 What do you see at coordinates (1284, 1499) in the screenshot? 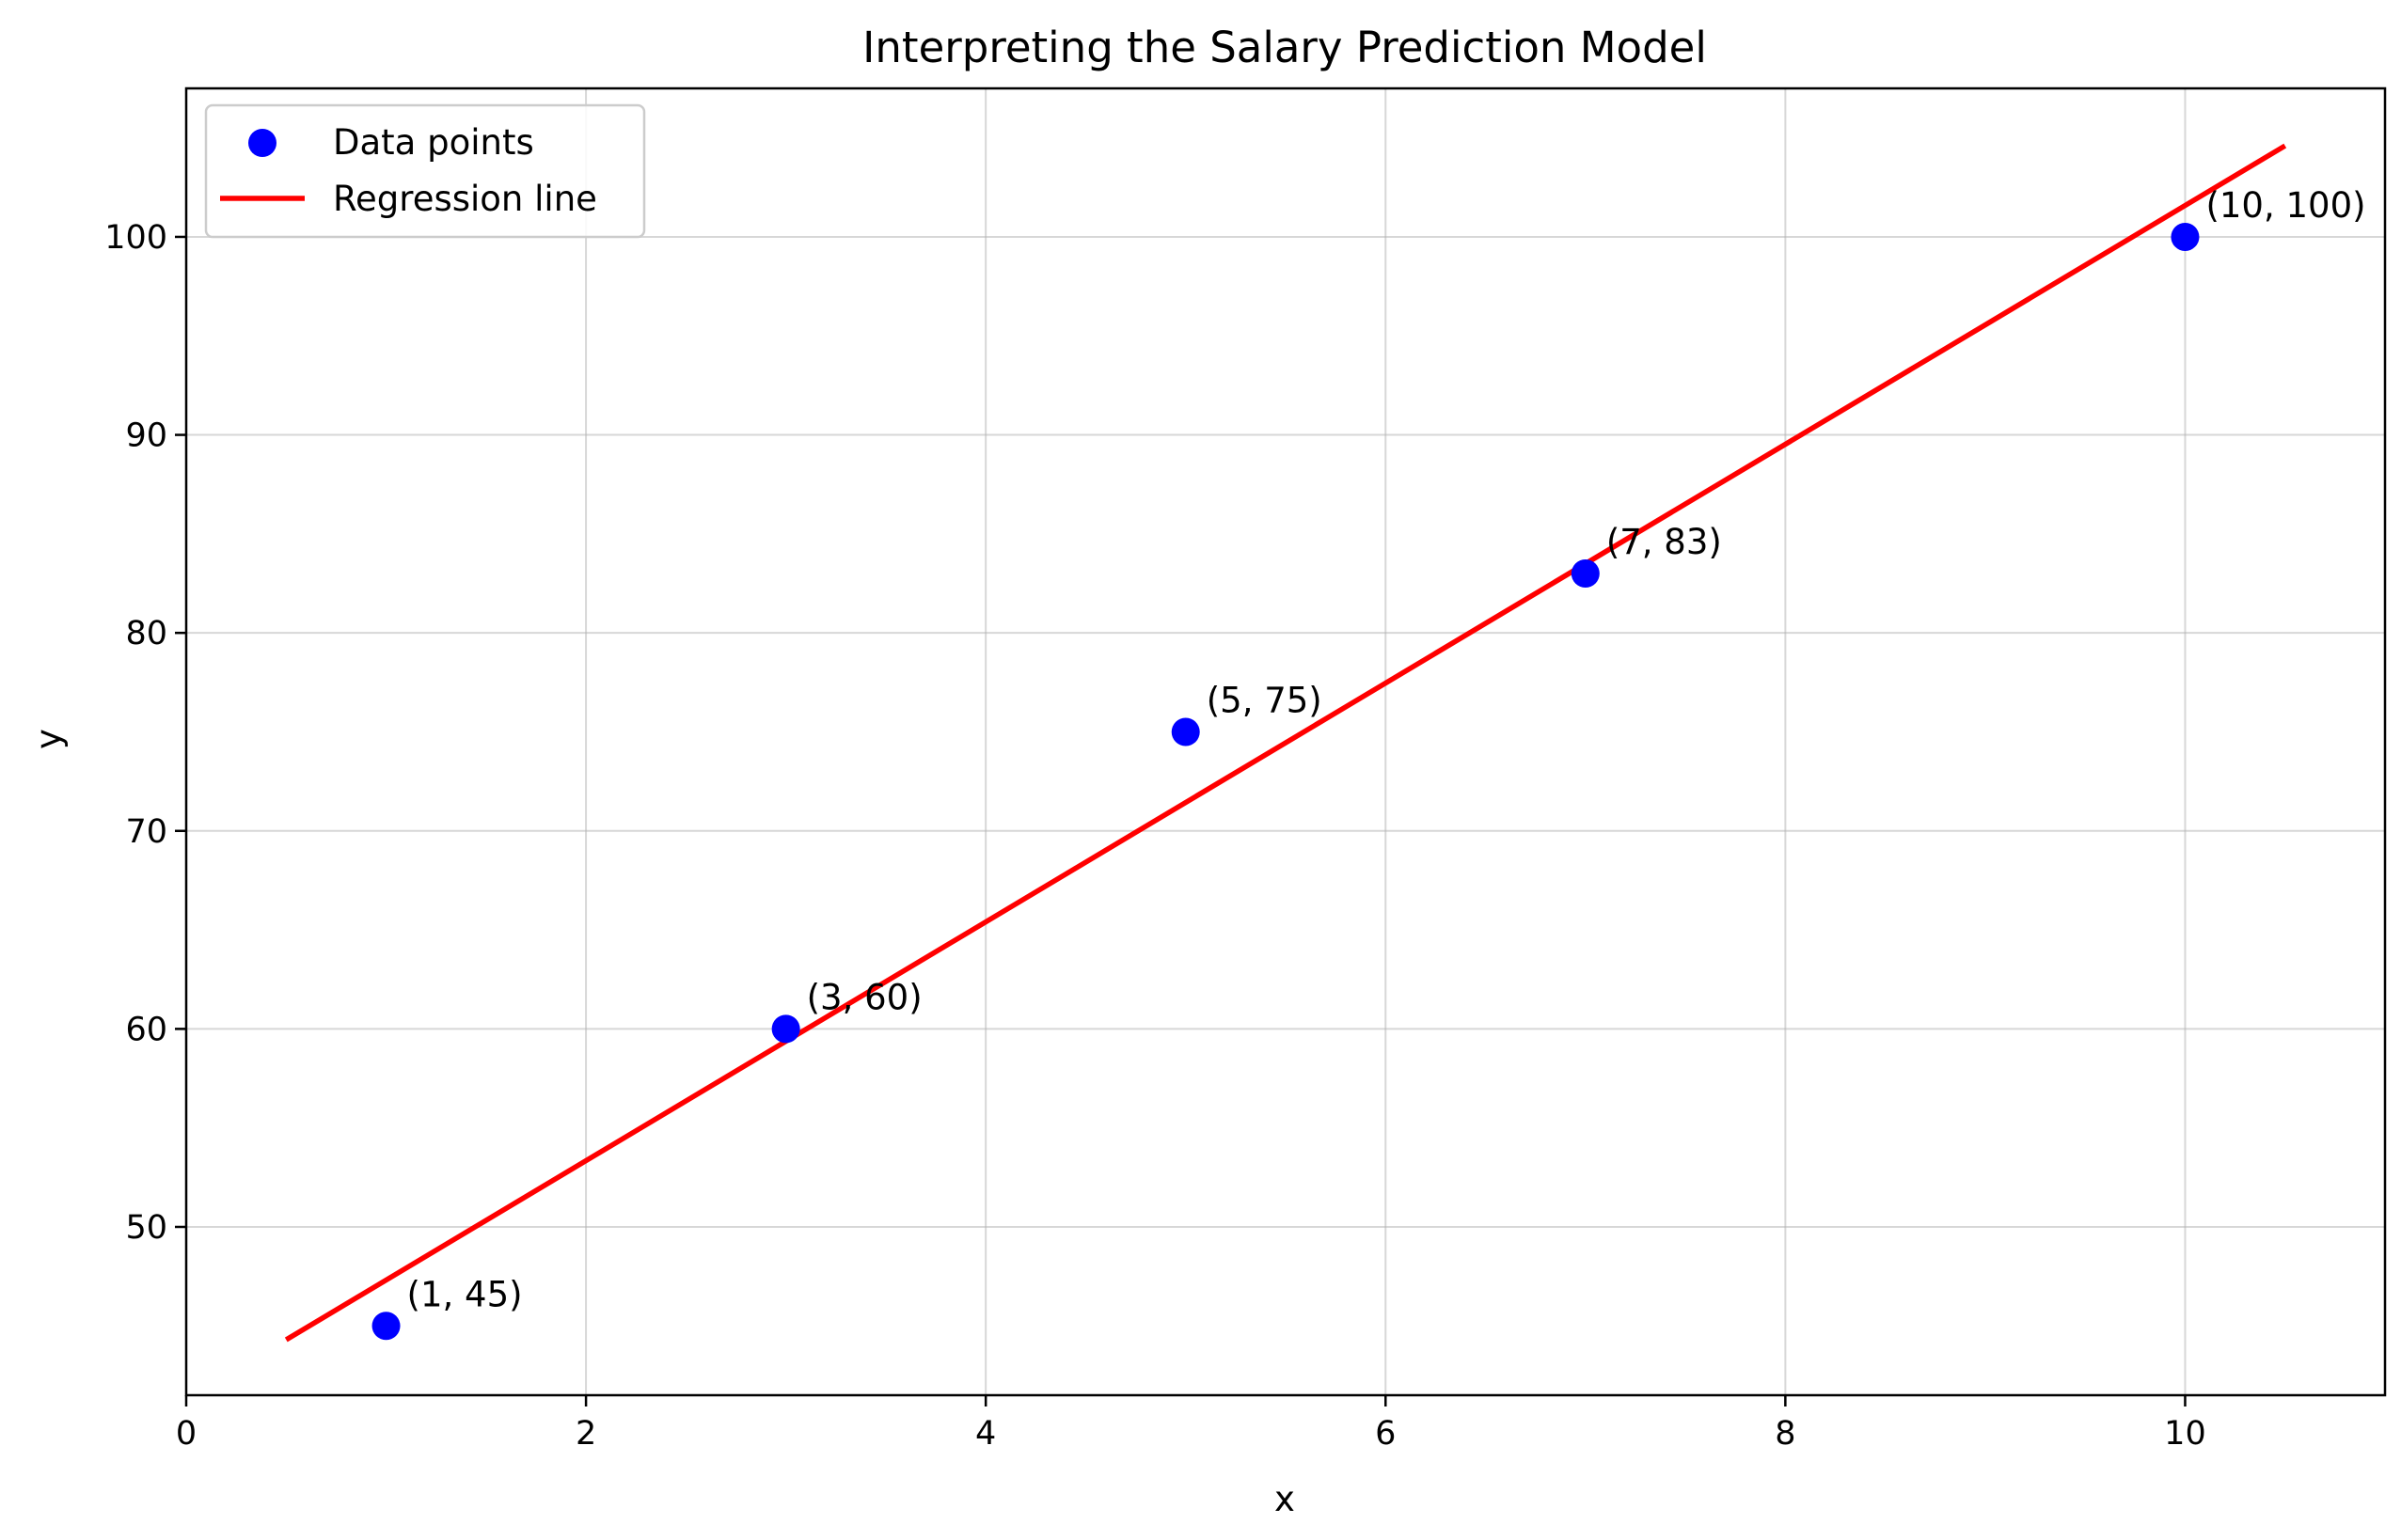
I see `x-axis-label: x` at bounding box center [1284, 1499].